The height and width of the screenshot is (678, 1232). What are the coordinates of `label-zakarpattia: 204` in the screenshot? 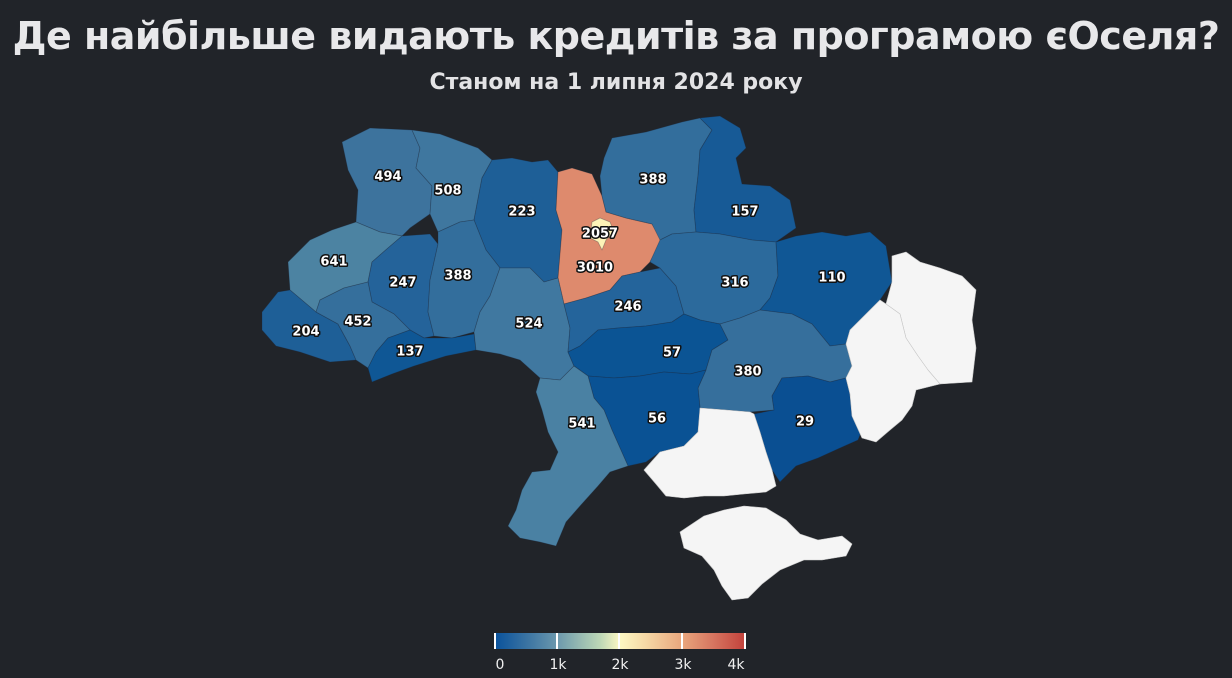 It's located at (305, 332).